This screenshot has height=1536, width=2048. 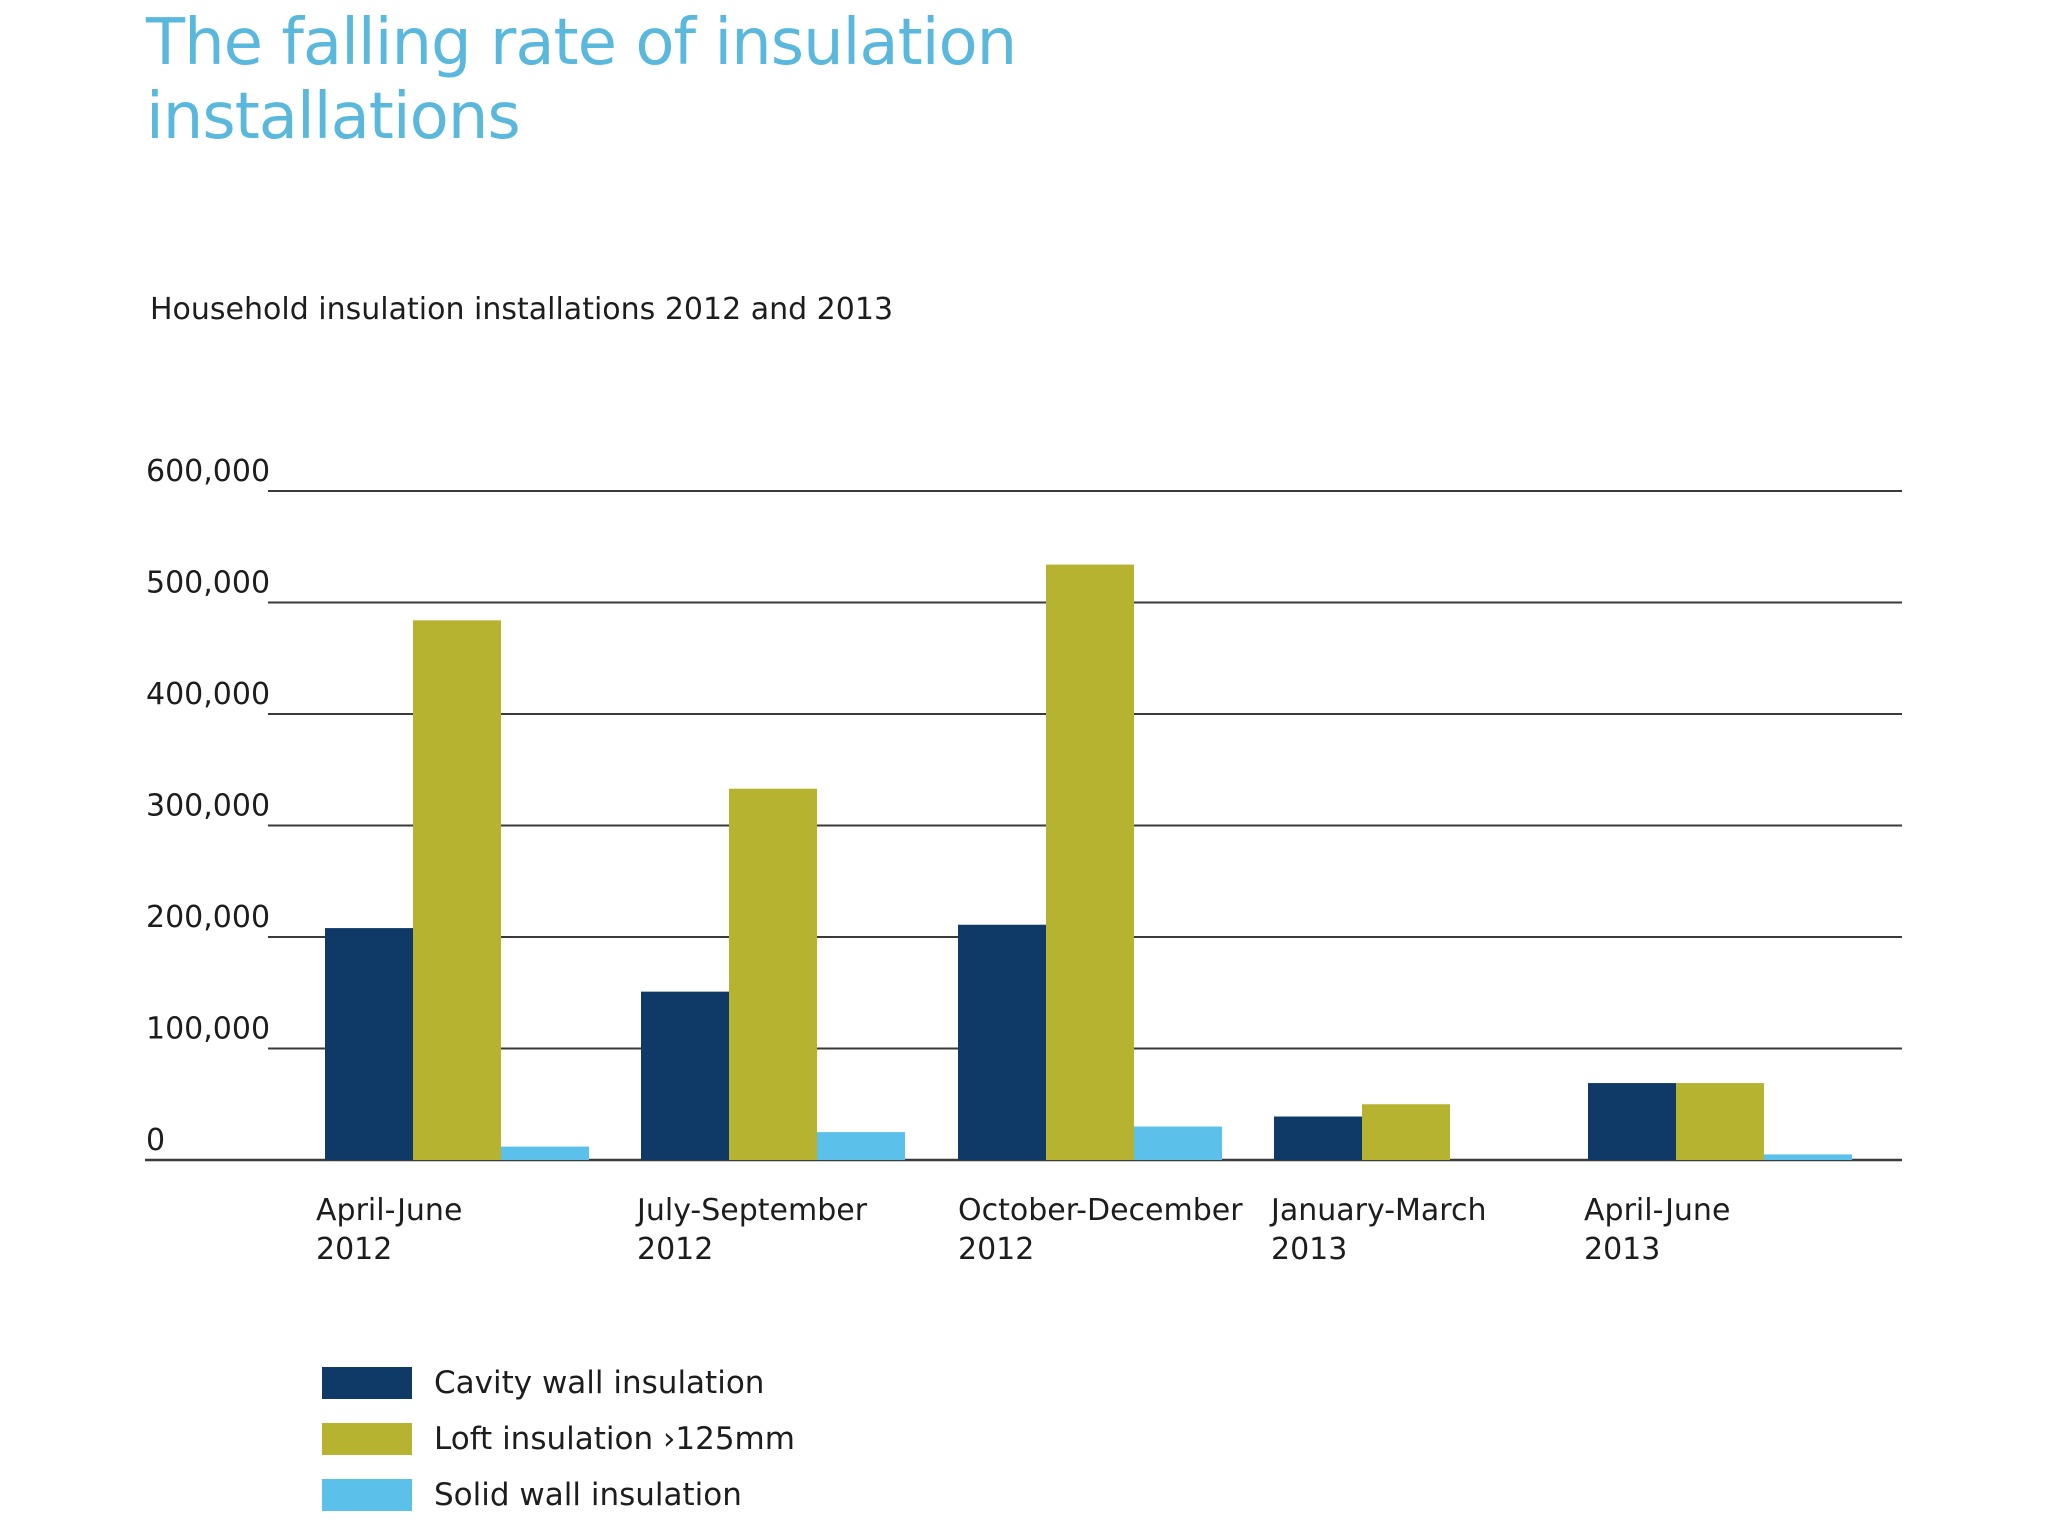 I want to click on legend-label-cavity-wall: Cavity wall insulation, so click(x=599, y=1383).